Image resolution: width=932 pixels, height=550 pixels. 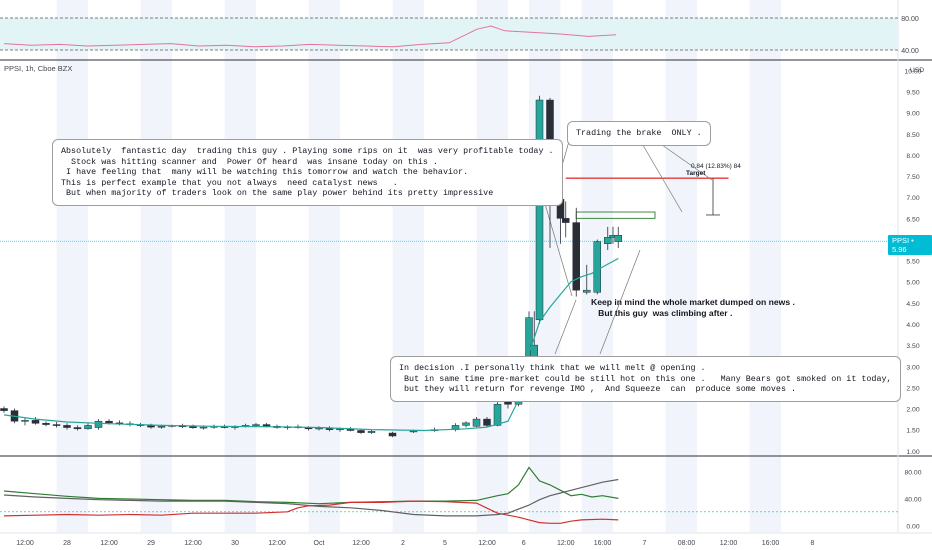 I want to click on time-tick-label-10: 5, so click(x=445, y=543).